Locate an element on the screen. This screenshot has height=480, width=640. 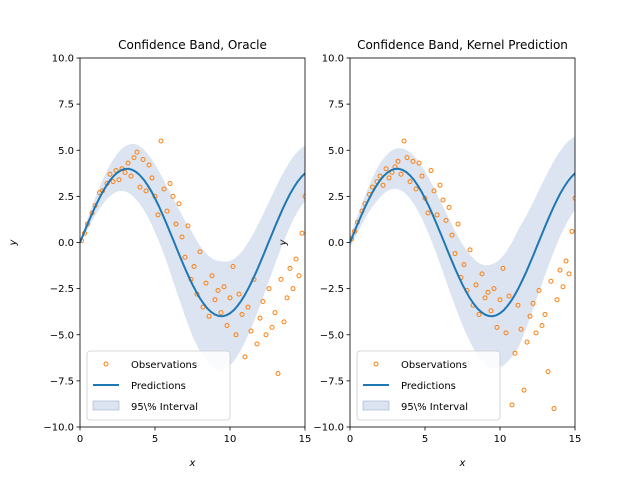
legend-box is located at coordinates (158, 385).